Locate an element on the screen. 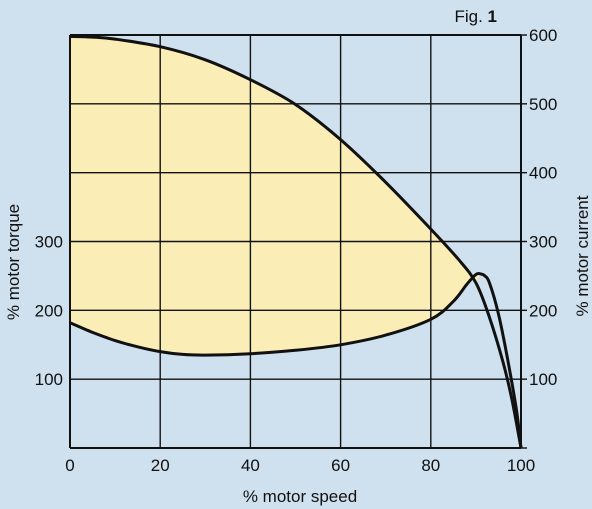 Image resolution: width=592 pixels, height=509 pixels. y-left-axis-title: % motor torque is located at coordinates (13, 262).